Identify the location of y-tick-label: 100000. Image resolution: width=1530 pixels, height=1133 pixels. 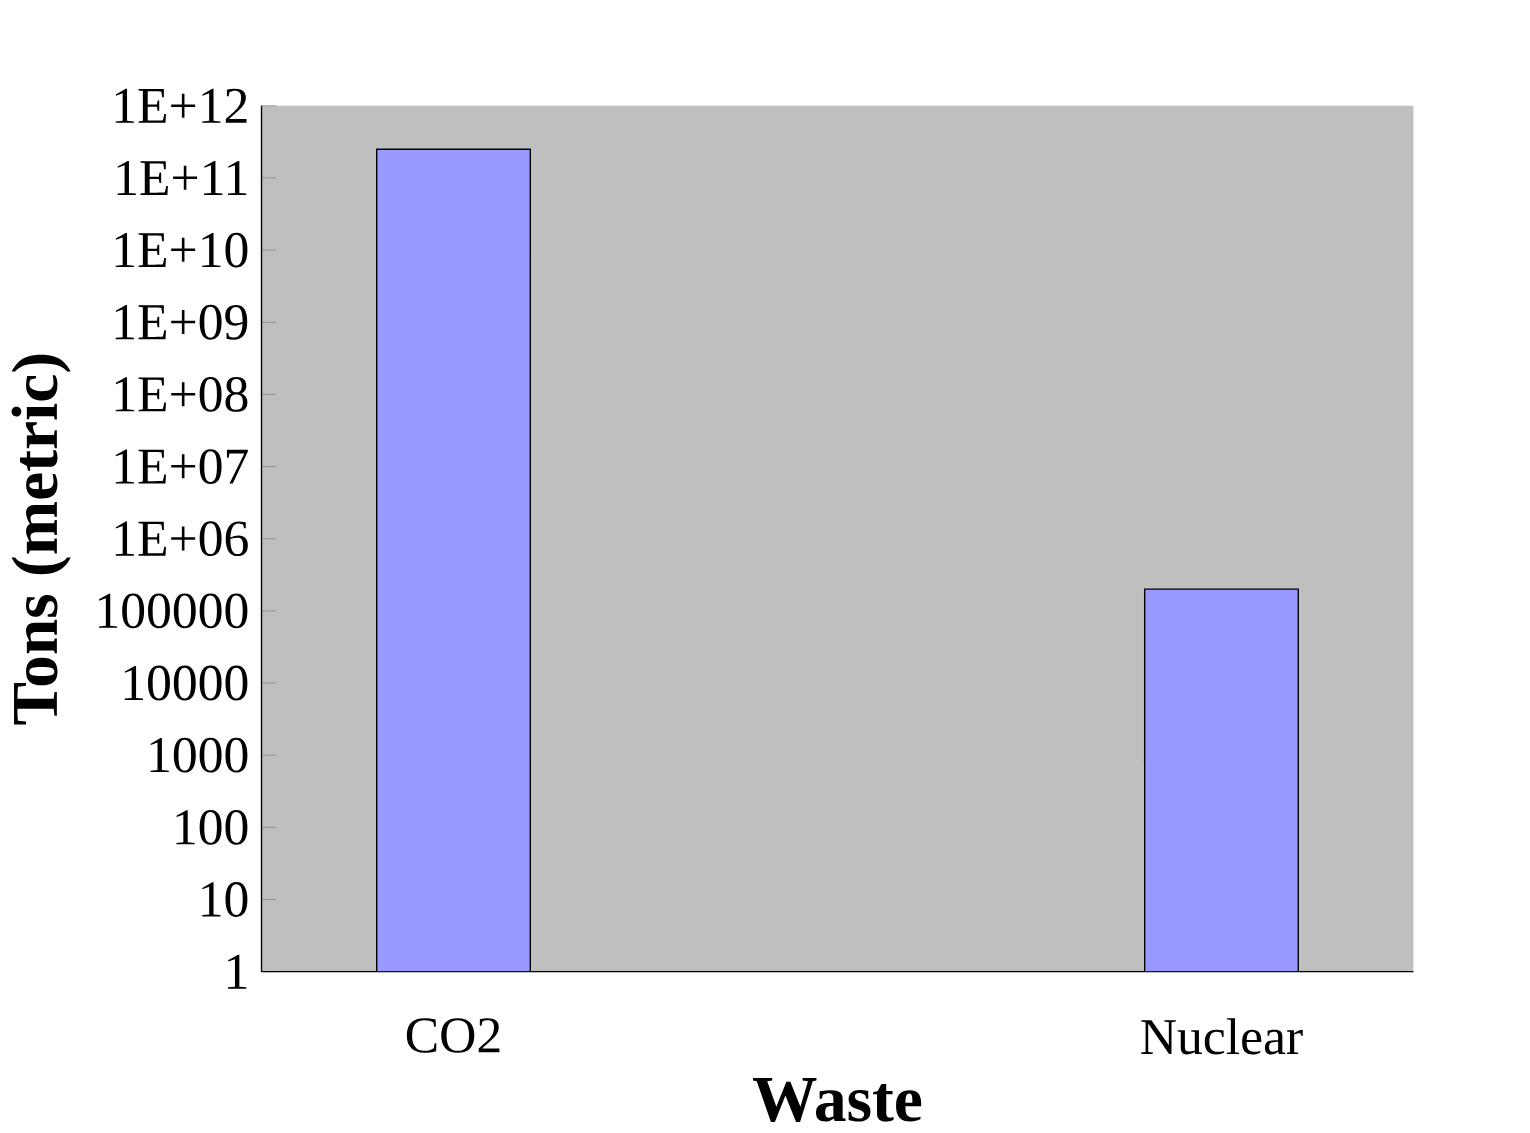
(173, 611).